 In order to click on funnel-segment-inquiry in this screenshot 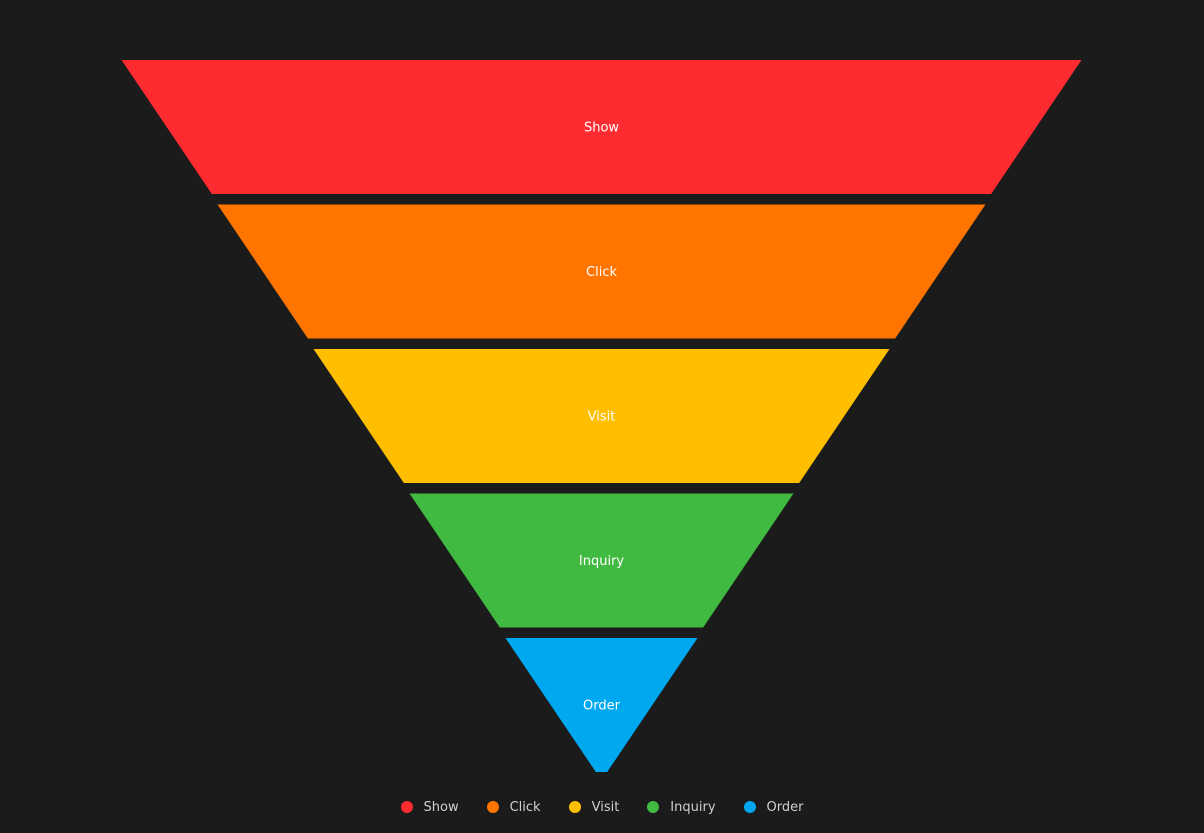, I will do `click(601, 560)`.